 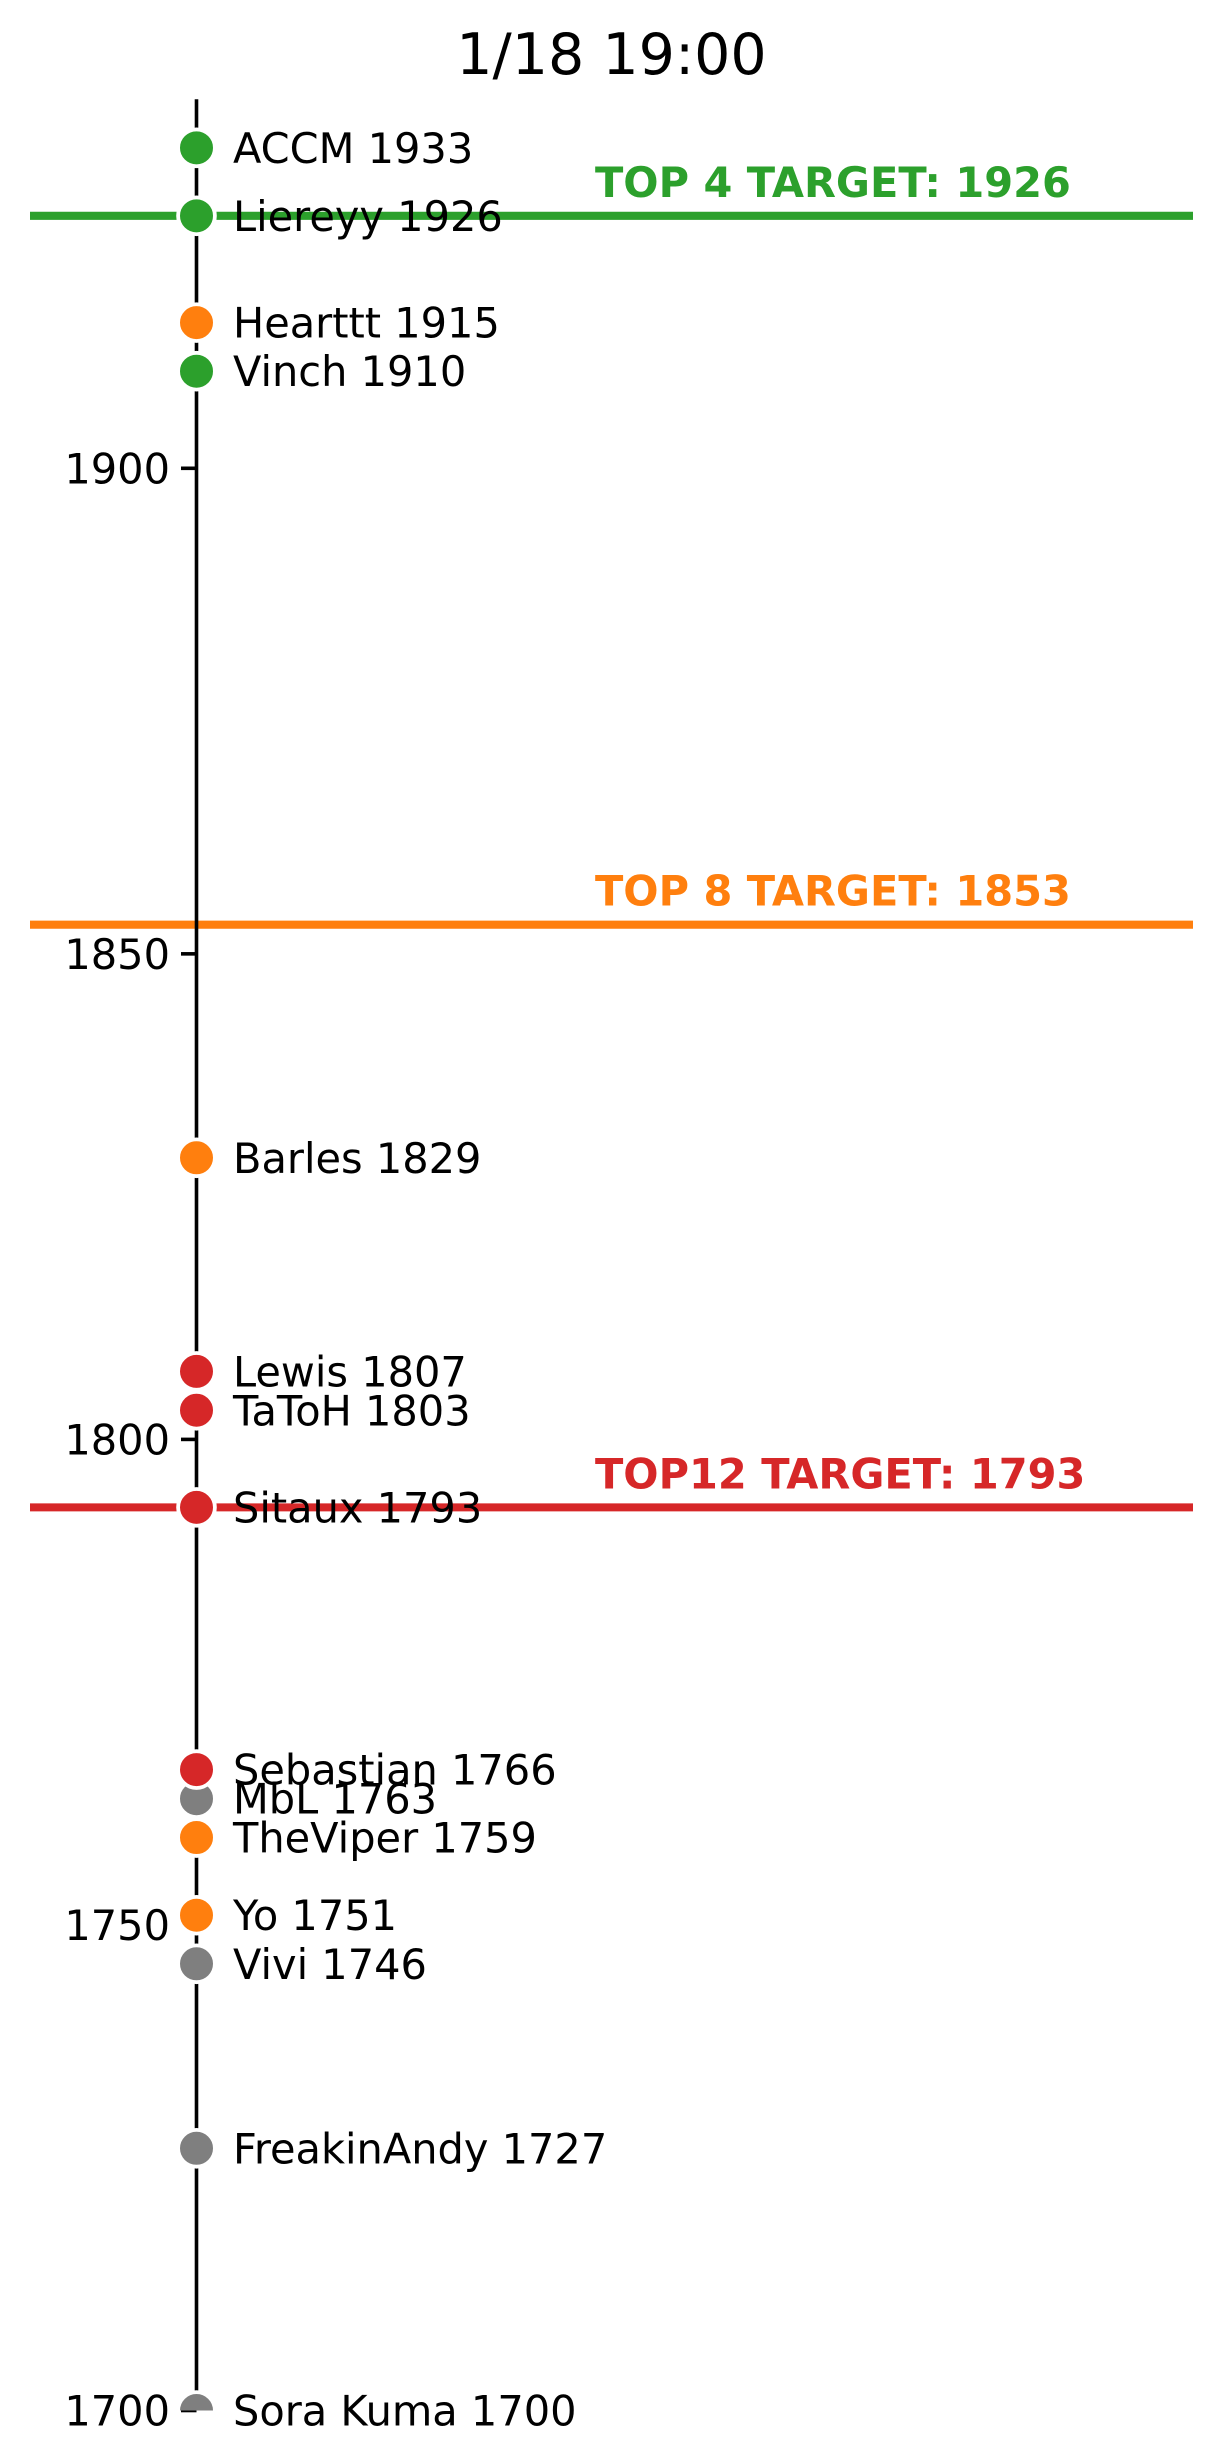 What do you see at coordinates (368, 216) in the screenshot?
I see `player-label-liereyy: Liereyy 1926` at bounding box center [368, 216].